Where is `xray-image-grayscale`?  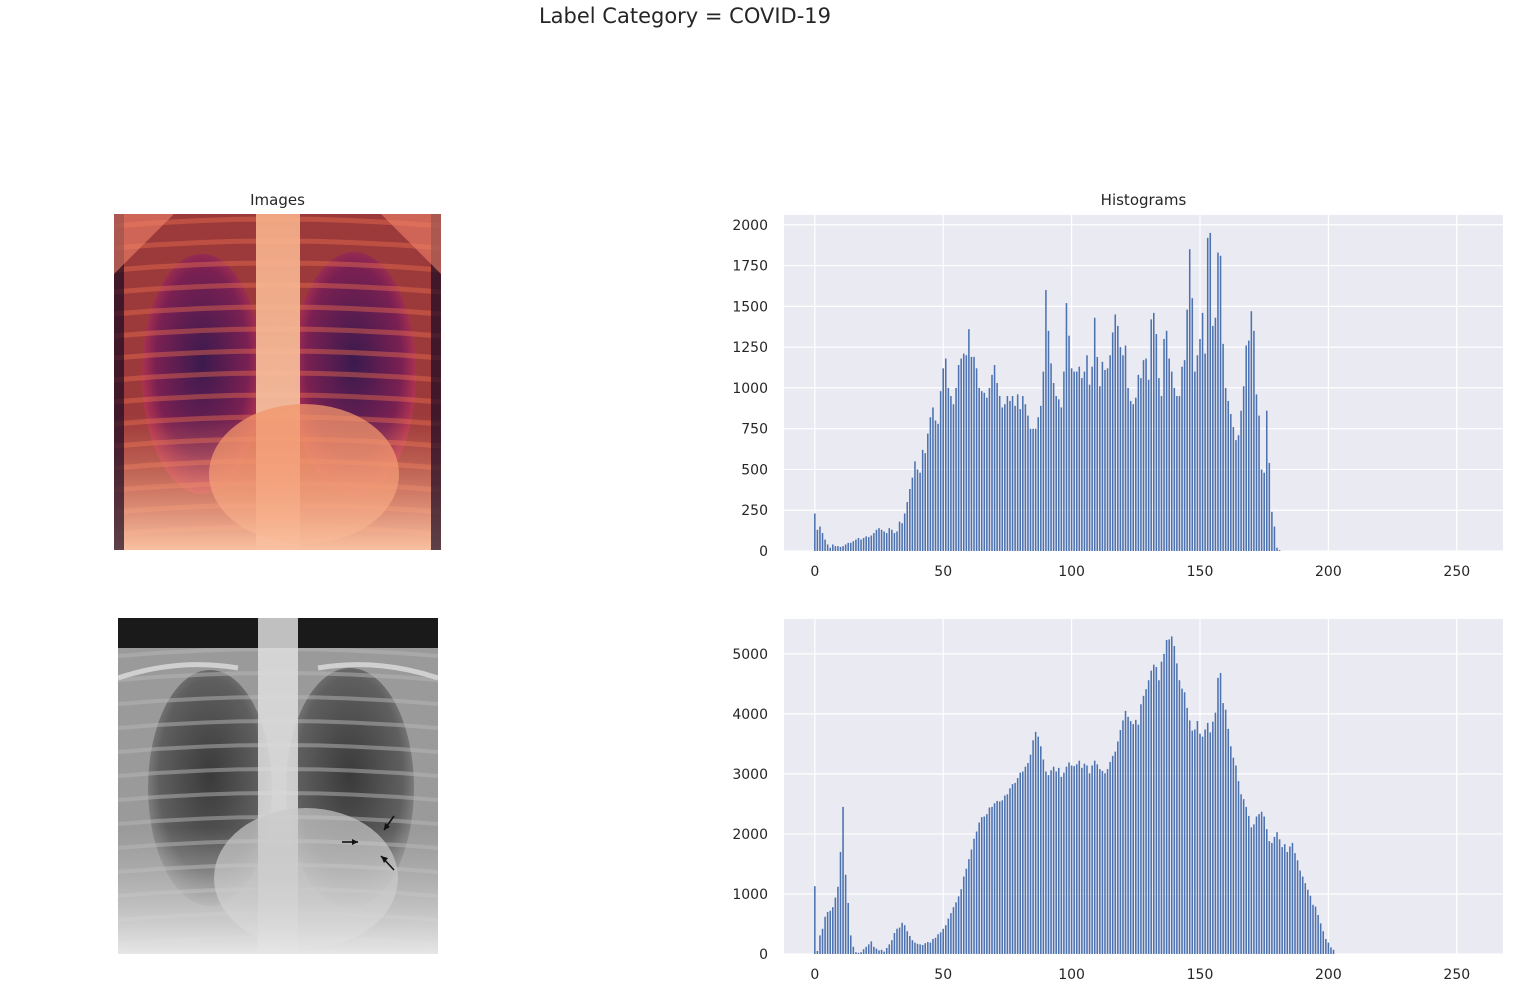
xray-image-grayscale is located at coordinates (278, 786).